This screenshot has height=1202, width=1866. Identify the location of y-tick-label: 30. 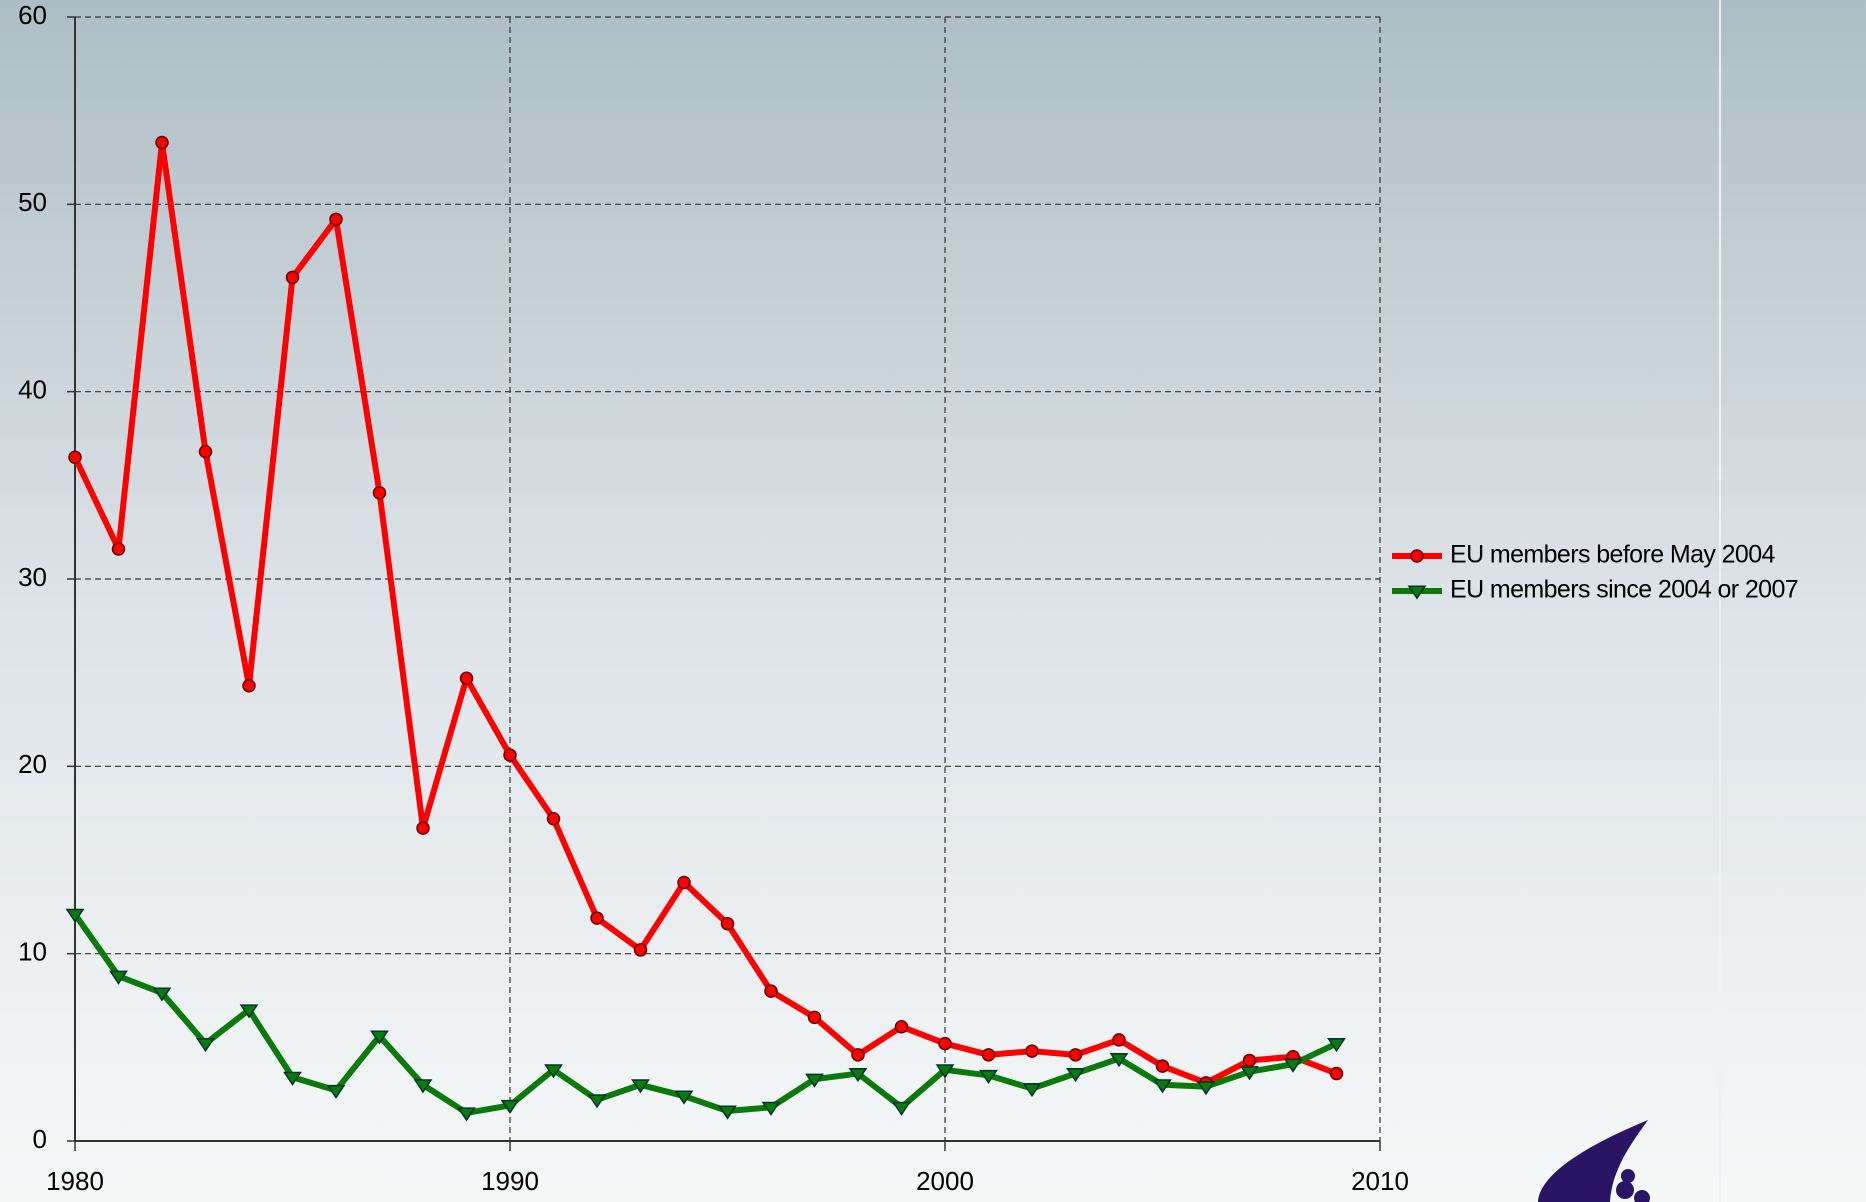
(32, 577).